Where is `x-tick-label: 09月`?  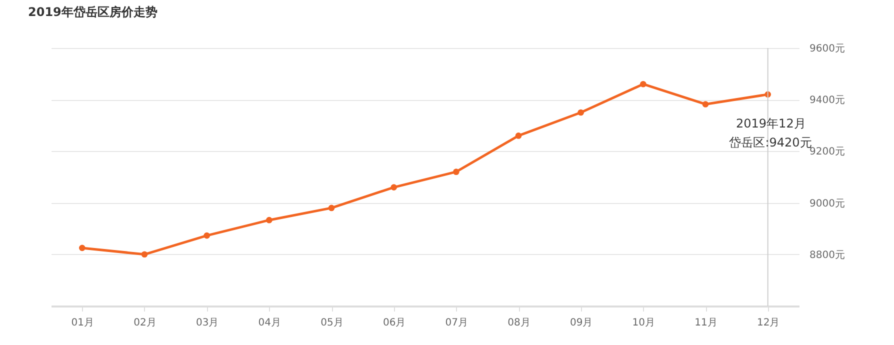 x-tick-label: 09月 is located at coordinates (581, 323).